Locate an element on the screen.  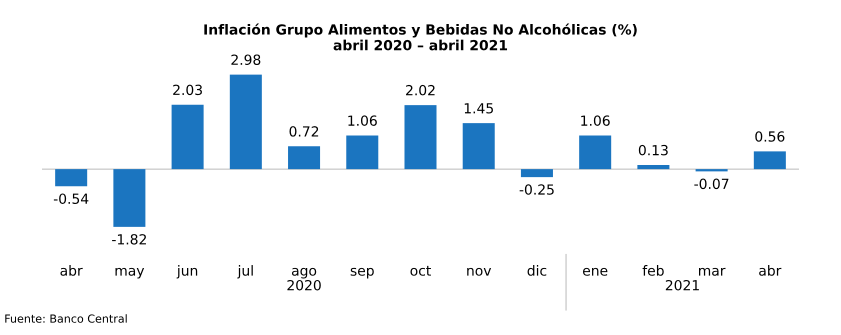
data-label: -1.82 is located at coordinates (129, 239).